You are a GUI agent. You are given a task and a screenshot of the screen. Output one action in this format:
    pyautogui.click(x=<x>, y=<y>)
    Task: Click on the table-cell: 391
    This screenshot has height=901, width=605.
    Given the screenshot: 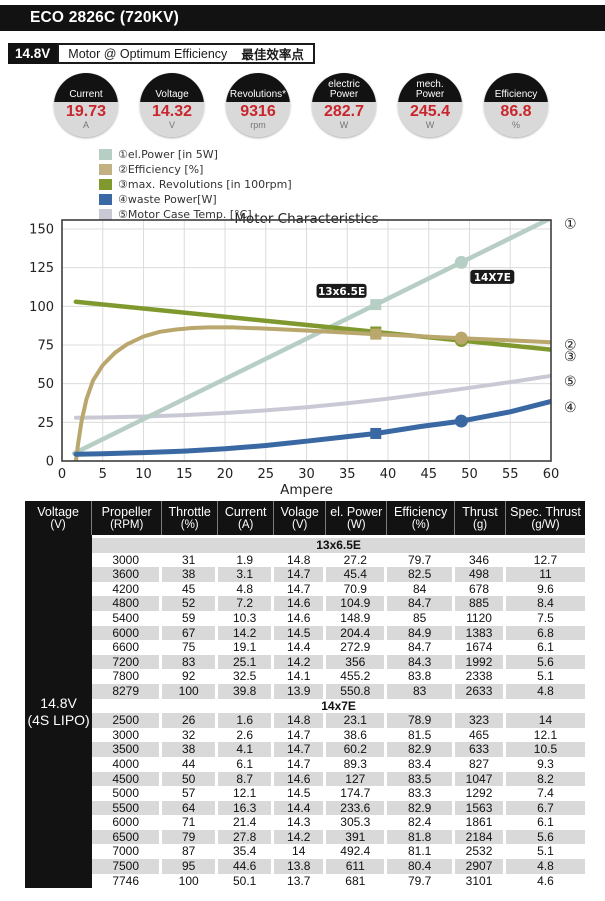 What is the action you would take?
    pyautogui.click(x=357, y=837)
    